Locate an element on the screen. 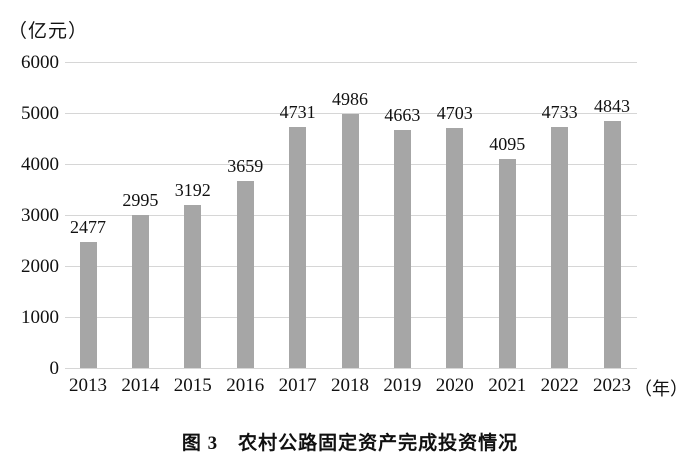 This screenshot has width=700, height=465. y-tick-label: 3000 is located at coordinates (40, 215).